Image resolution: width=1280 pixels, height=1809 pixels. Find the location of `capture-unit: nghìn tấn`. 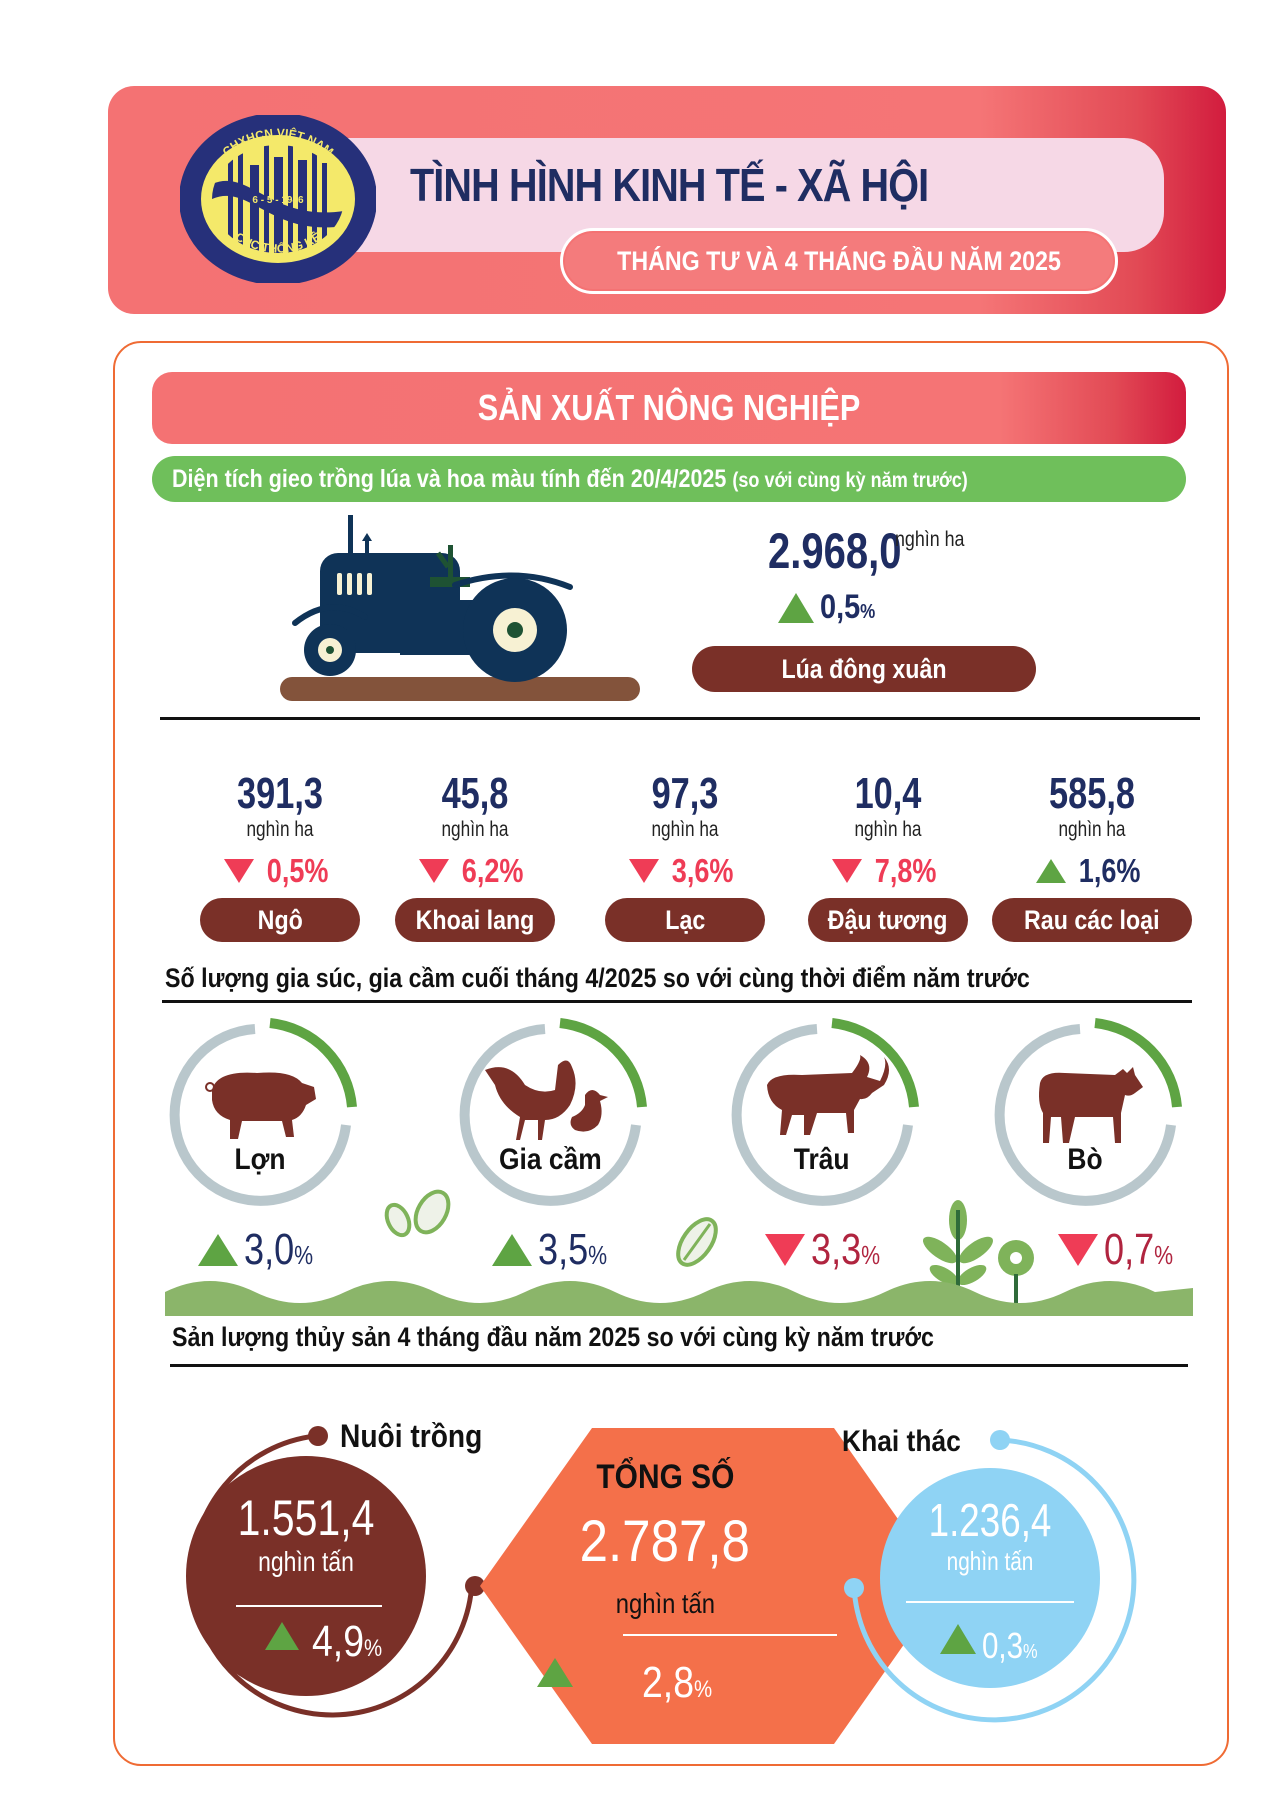

capture-unit: nghìn tấn is located at coordinates (990, 1561).